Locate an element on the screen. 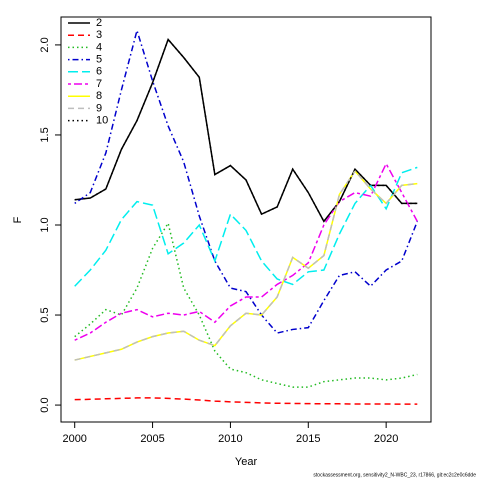 The height and width of the screenshot is (480, 480). legend-label: 6 is located at coordinates (99, 72).